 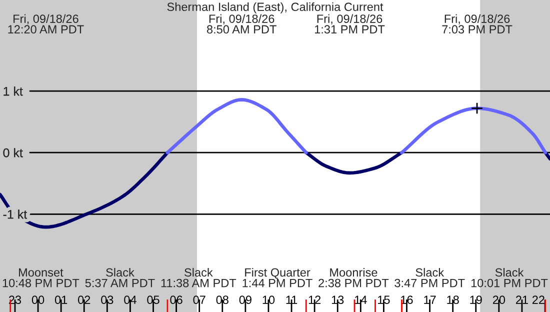 I want to click on x-tick-label: 18, so click(x=453, y=300).